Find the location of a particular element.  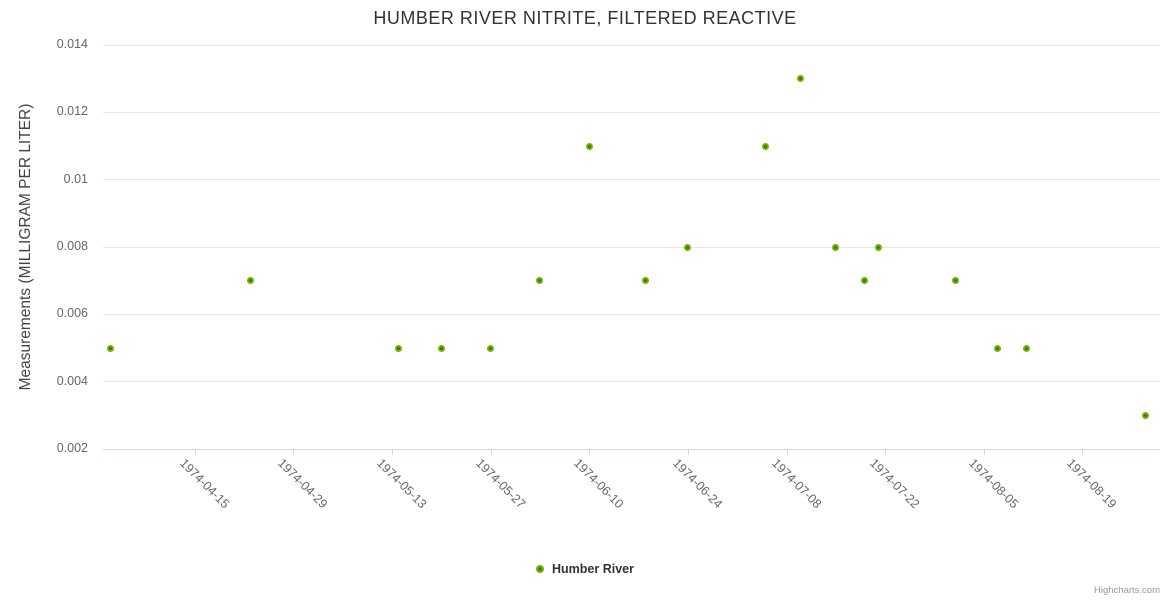

x-axis-tick-label: 1974-08-19 is located at coordinates (1092, 484).